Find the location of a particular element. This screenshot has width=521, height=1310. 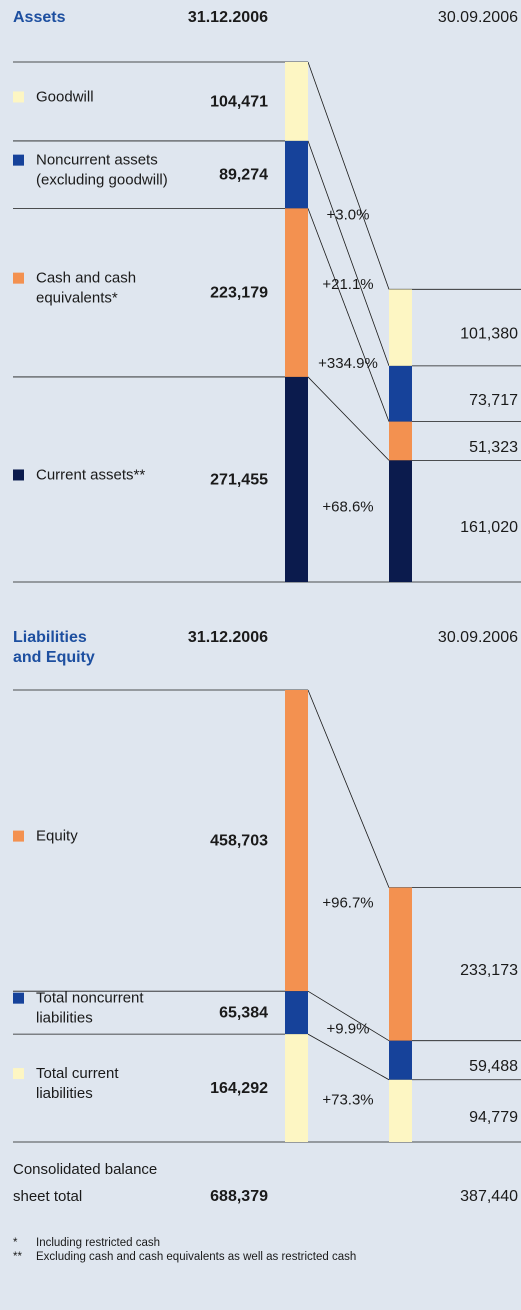

total-value: 688,379 is located at coordinates (239, 1196).